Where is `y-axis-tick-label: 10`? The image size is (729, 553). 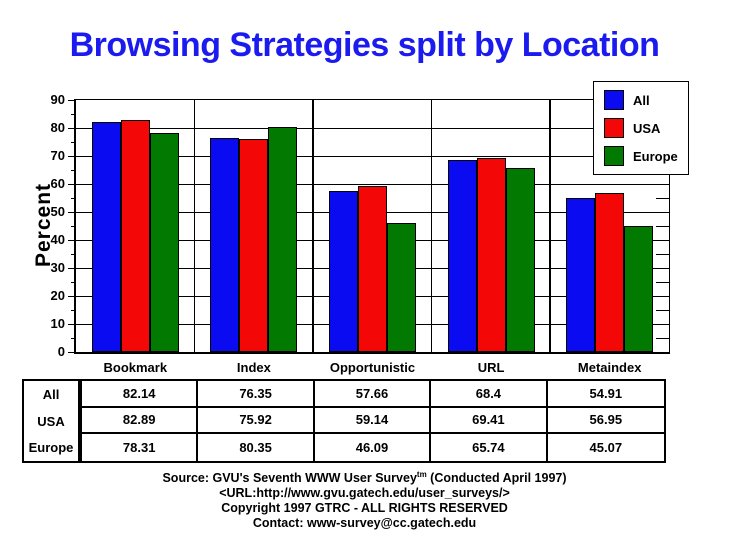
y-axis-tick-label: 10 is located at coordinates (57, 323).